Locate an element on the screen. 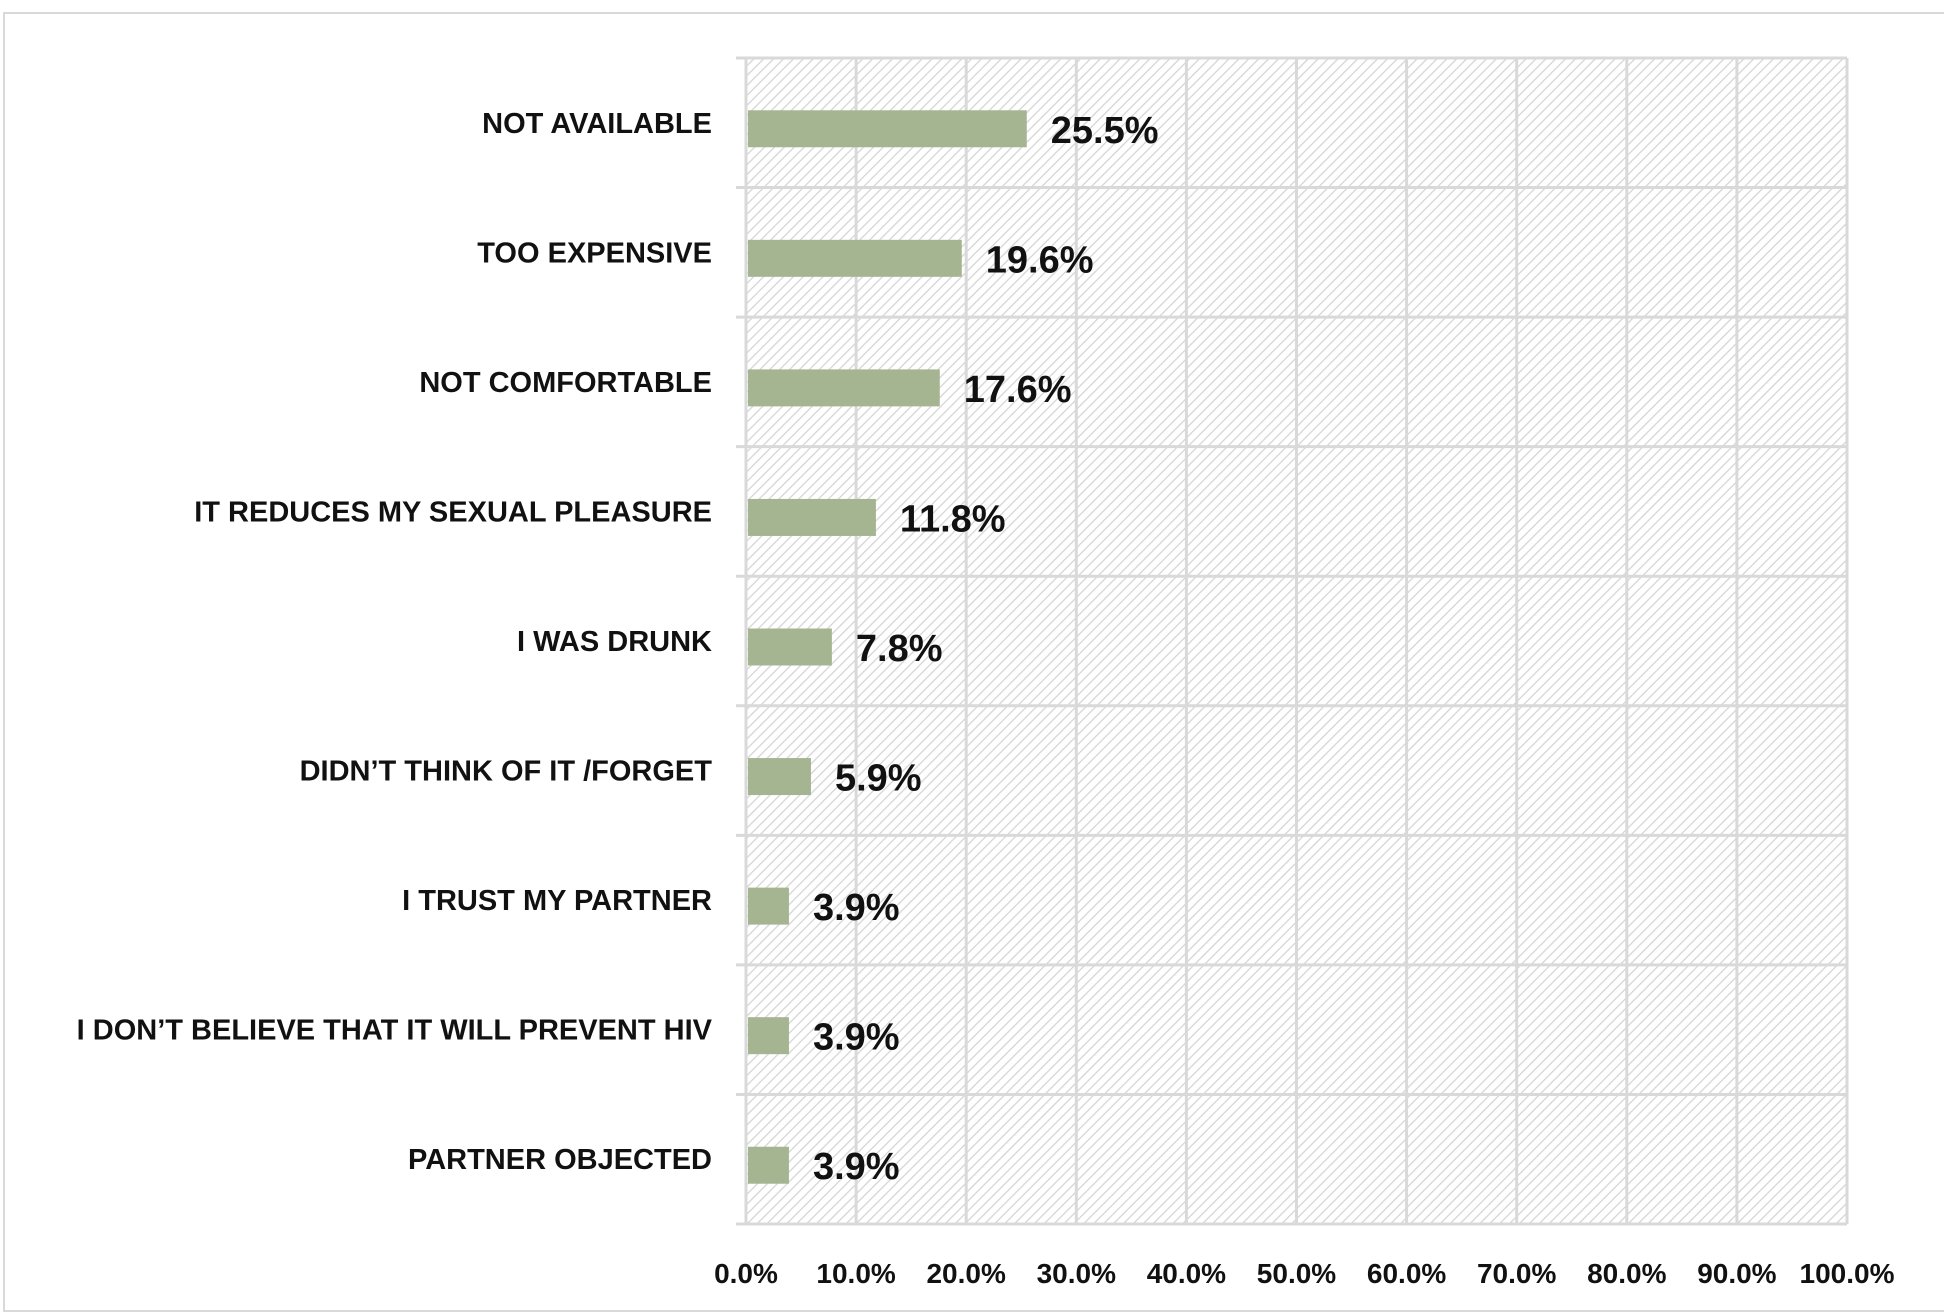 This screenshot has width=1944, height=1312. x-tick-label: 40.0% is located at coordinates (1186, 1273).